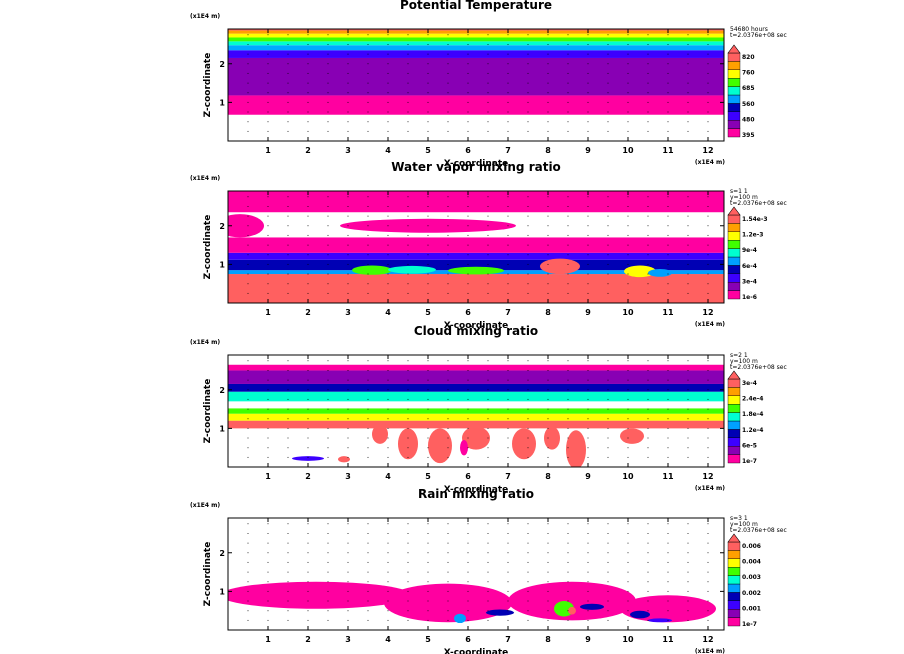  What do you see at coordinates (508, 312) in the screenshot?
I see `x-tick-label: 7` at bounding box center [508, 312].